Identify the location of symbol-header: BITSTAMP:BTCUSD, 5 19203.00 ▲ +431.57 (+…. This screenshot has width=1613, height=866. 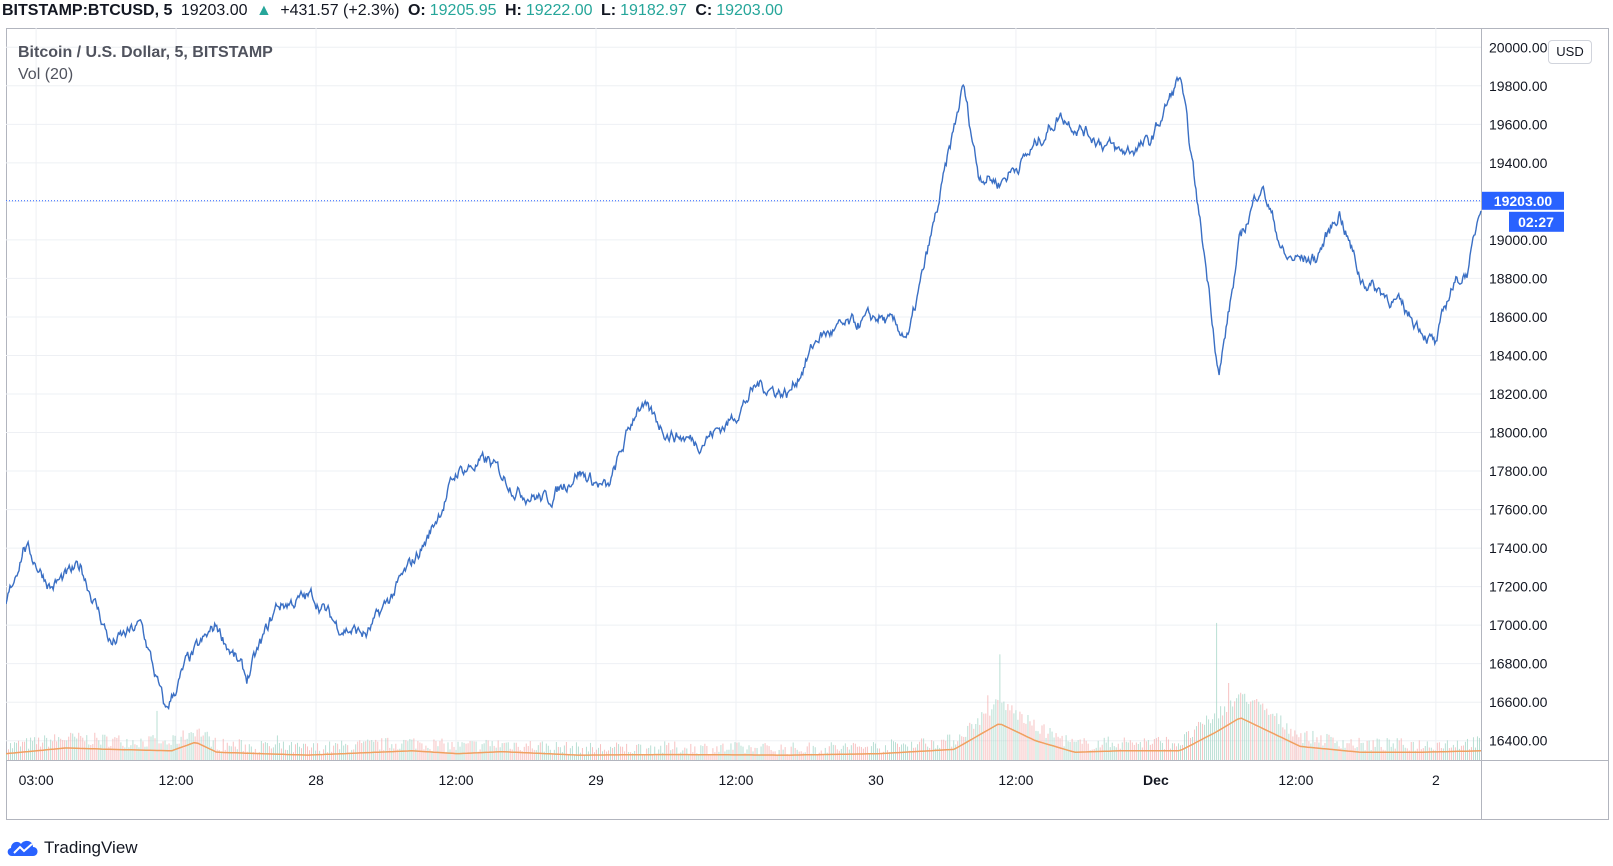
(394, 11).